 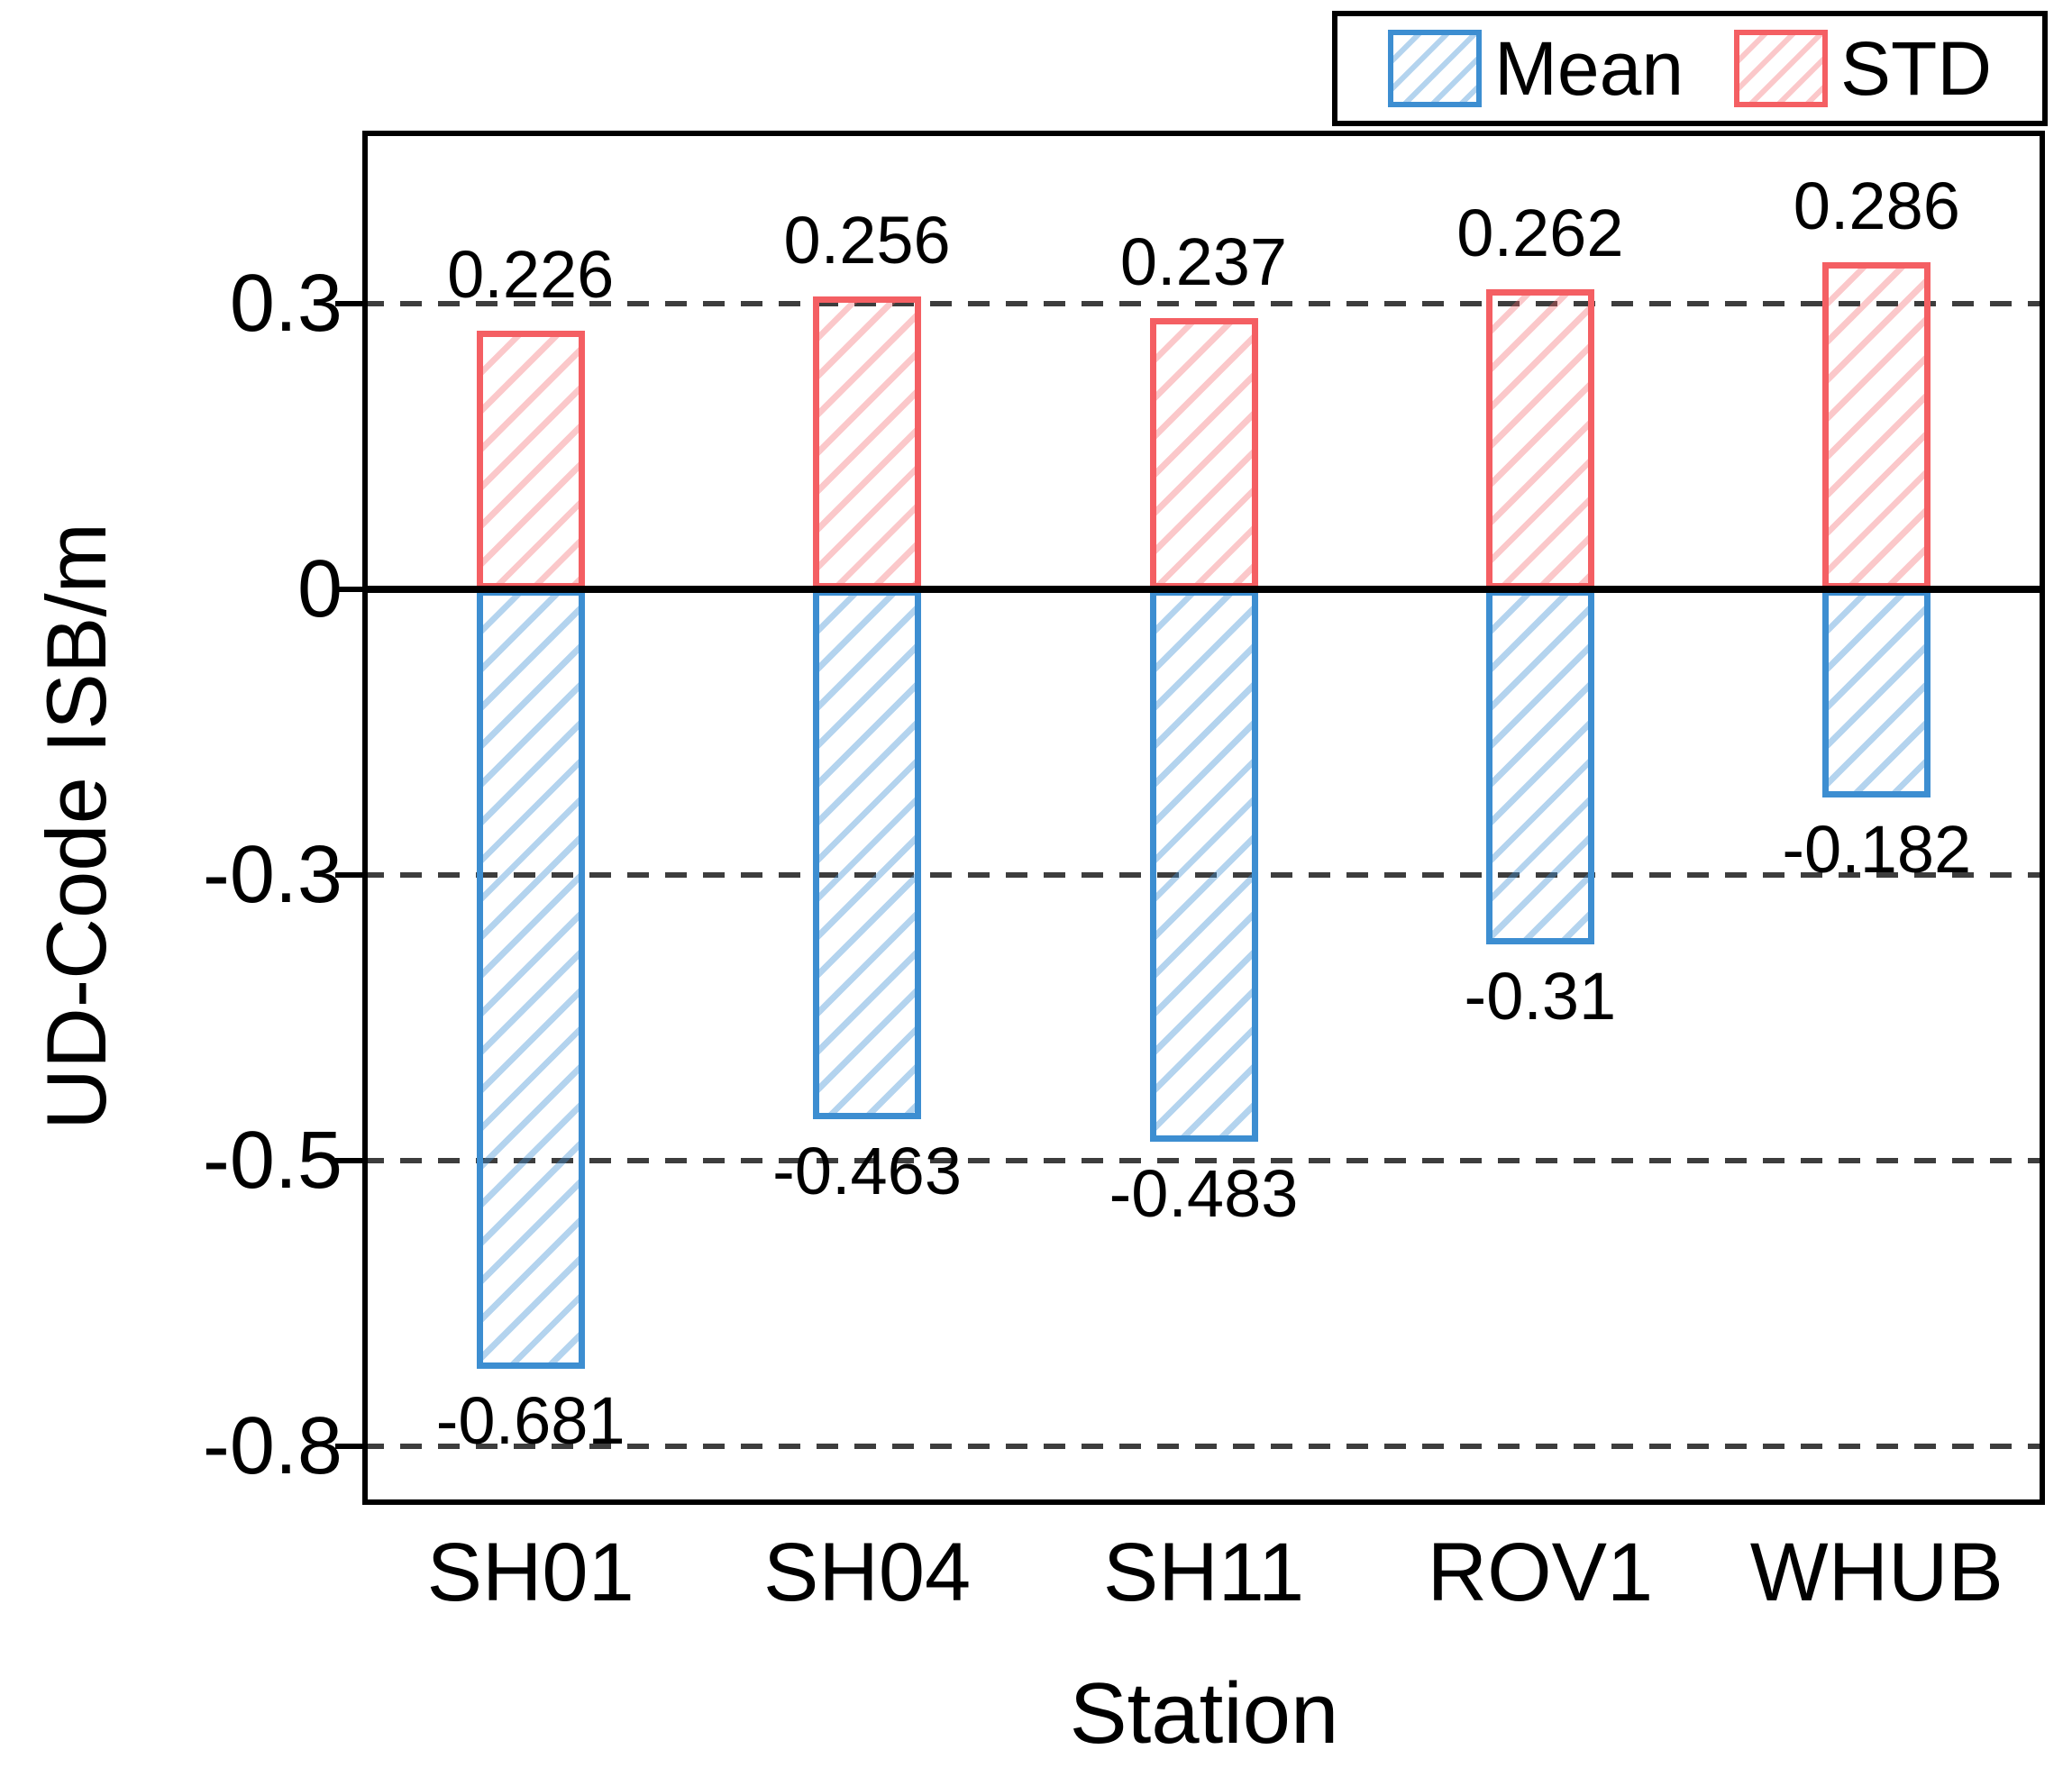 I want to click on std-value-label-SH01: 0.226, so click(x=531, y=274).